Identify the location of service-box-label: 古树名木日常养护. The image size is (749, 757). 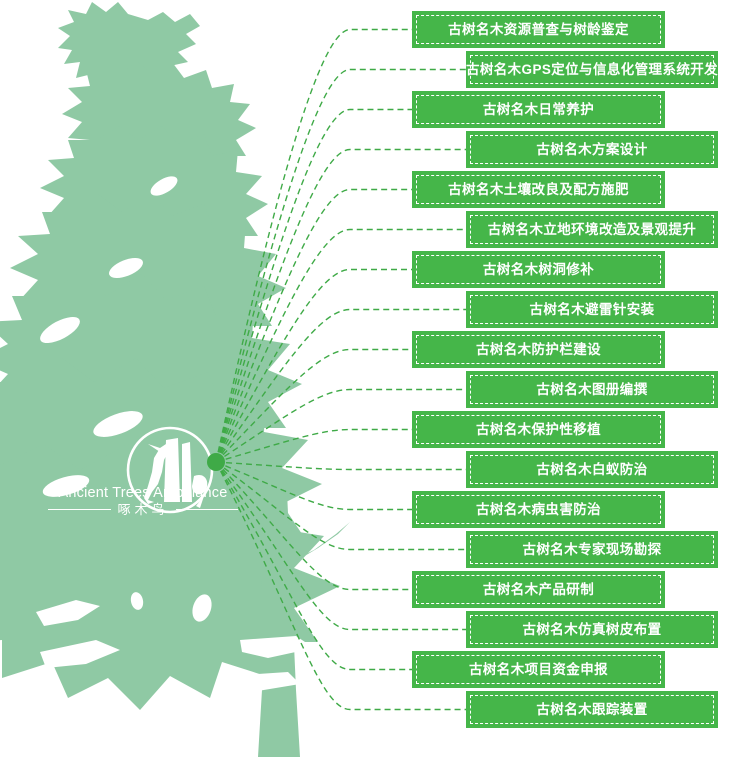
(538, 109).